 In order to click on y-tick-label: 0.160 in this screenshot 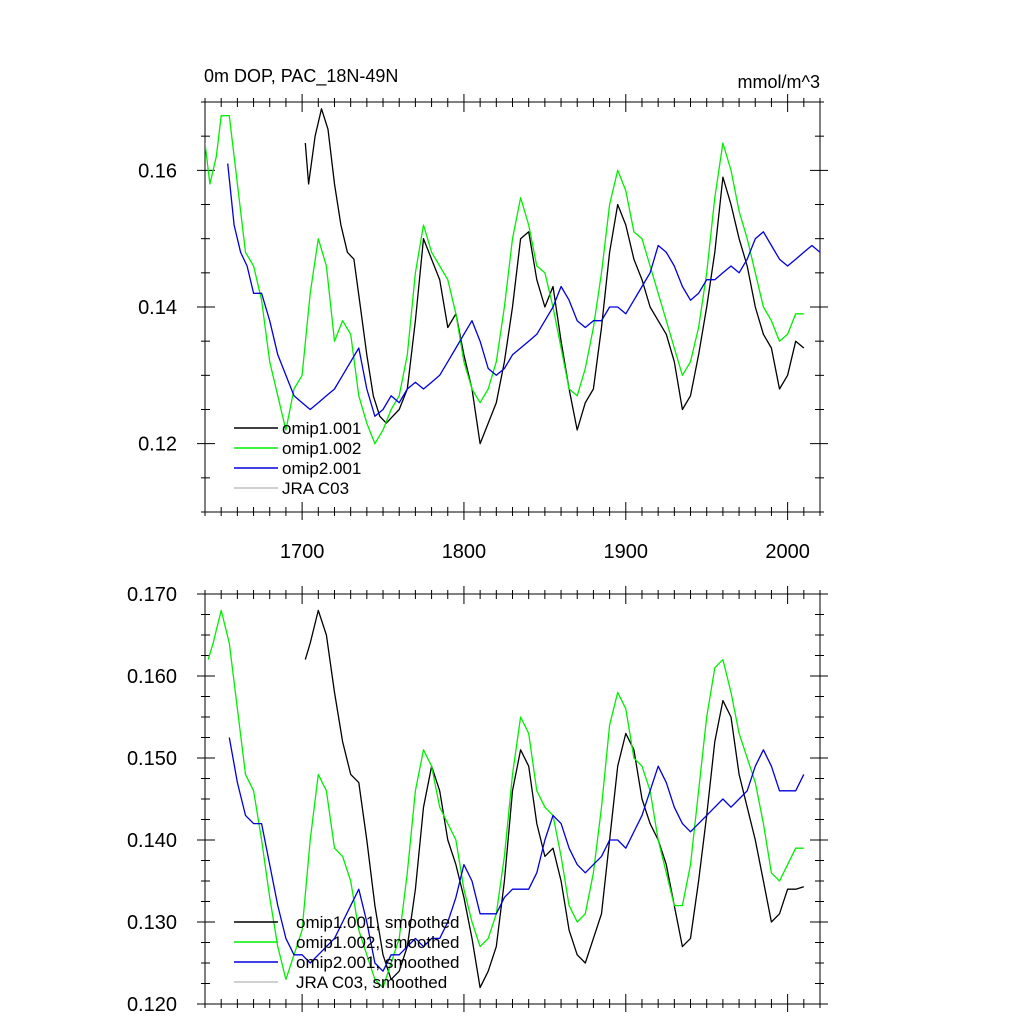, I will do `click(152, 677)`.